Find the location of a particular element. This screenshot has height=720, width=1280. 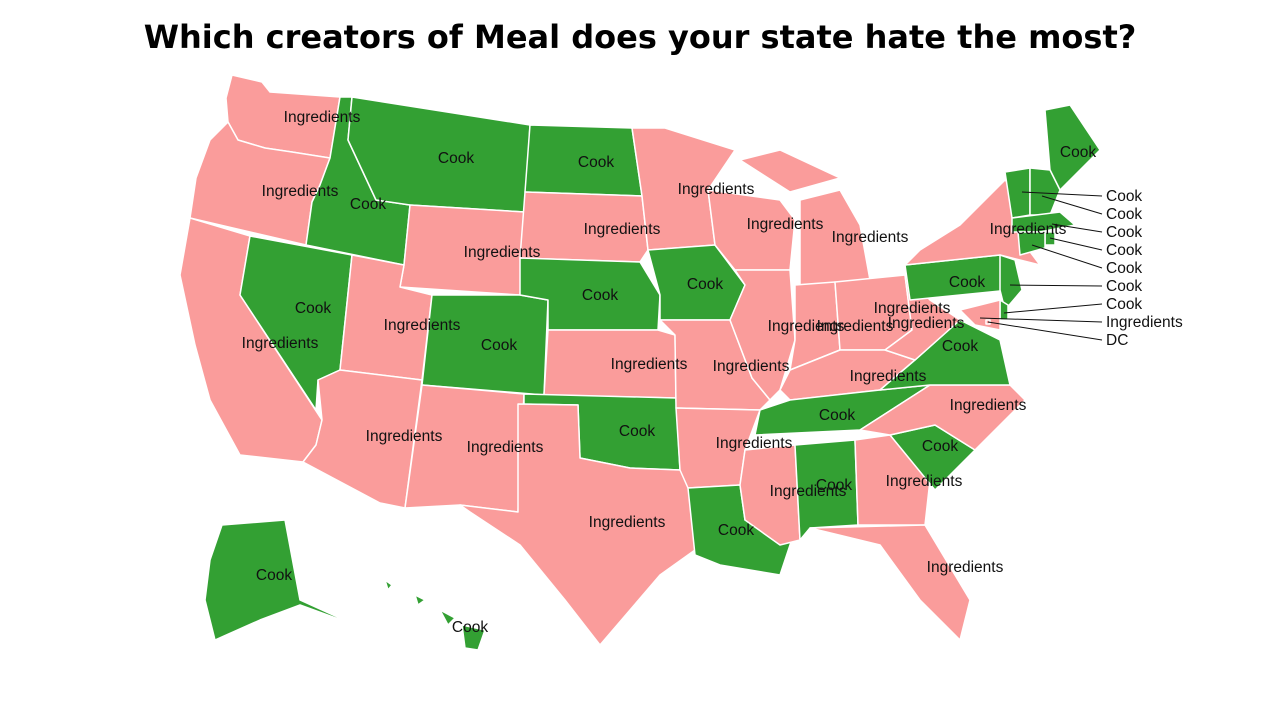

state-label-sc: Cook is located at coordinates (940, 446).